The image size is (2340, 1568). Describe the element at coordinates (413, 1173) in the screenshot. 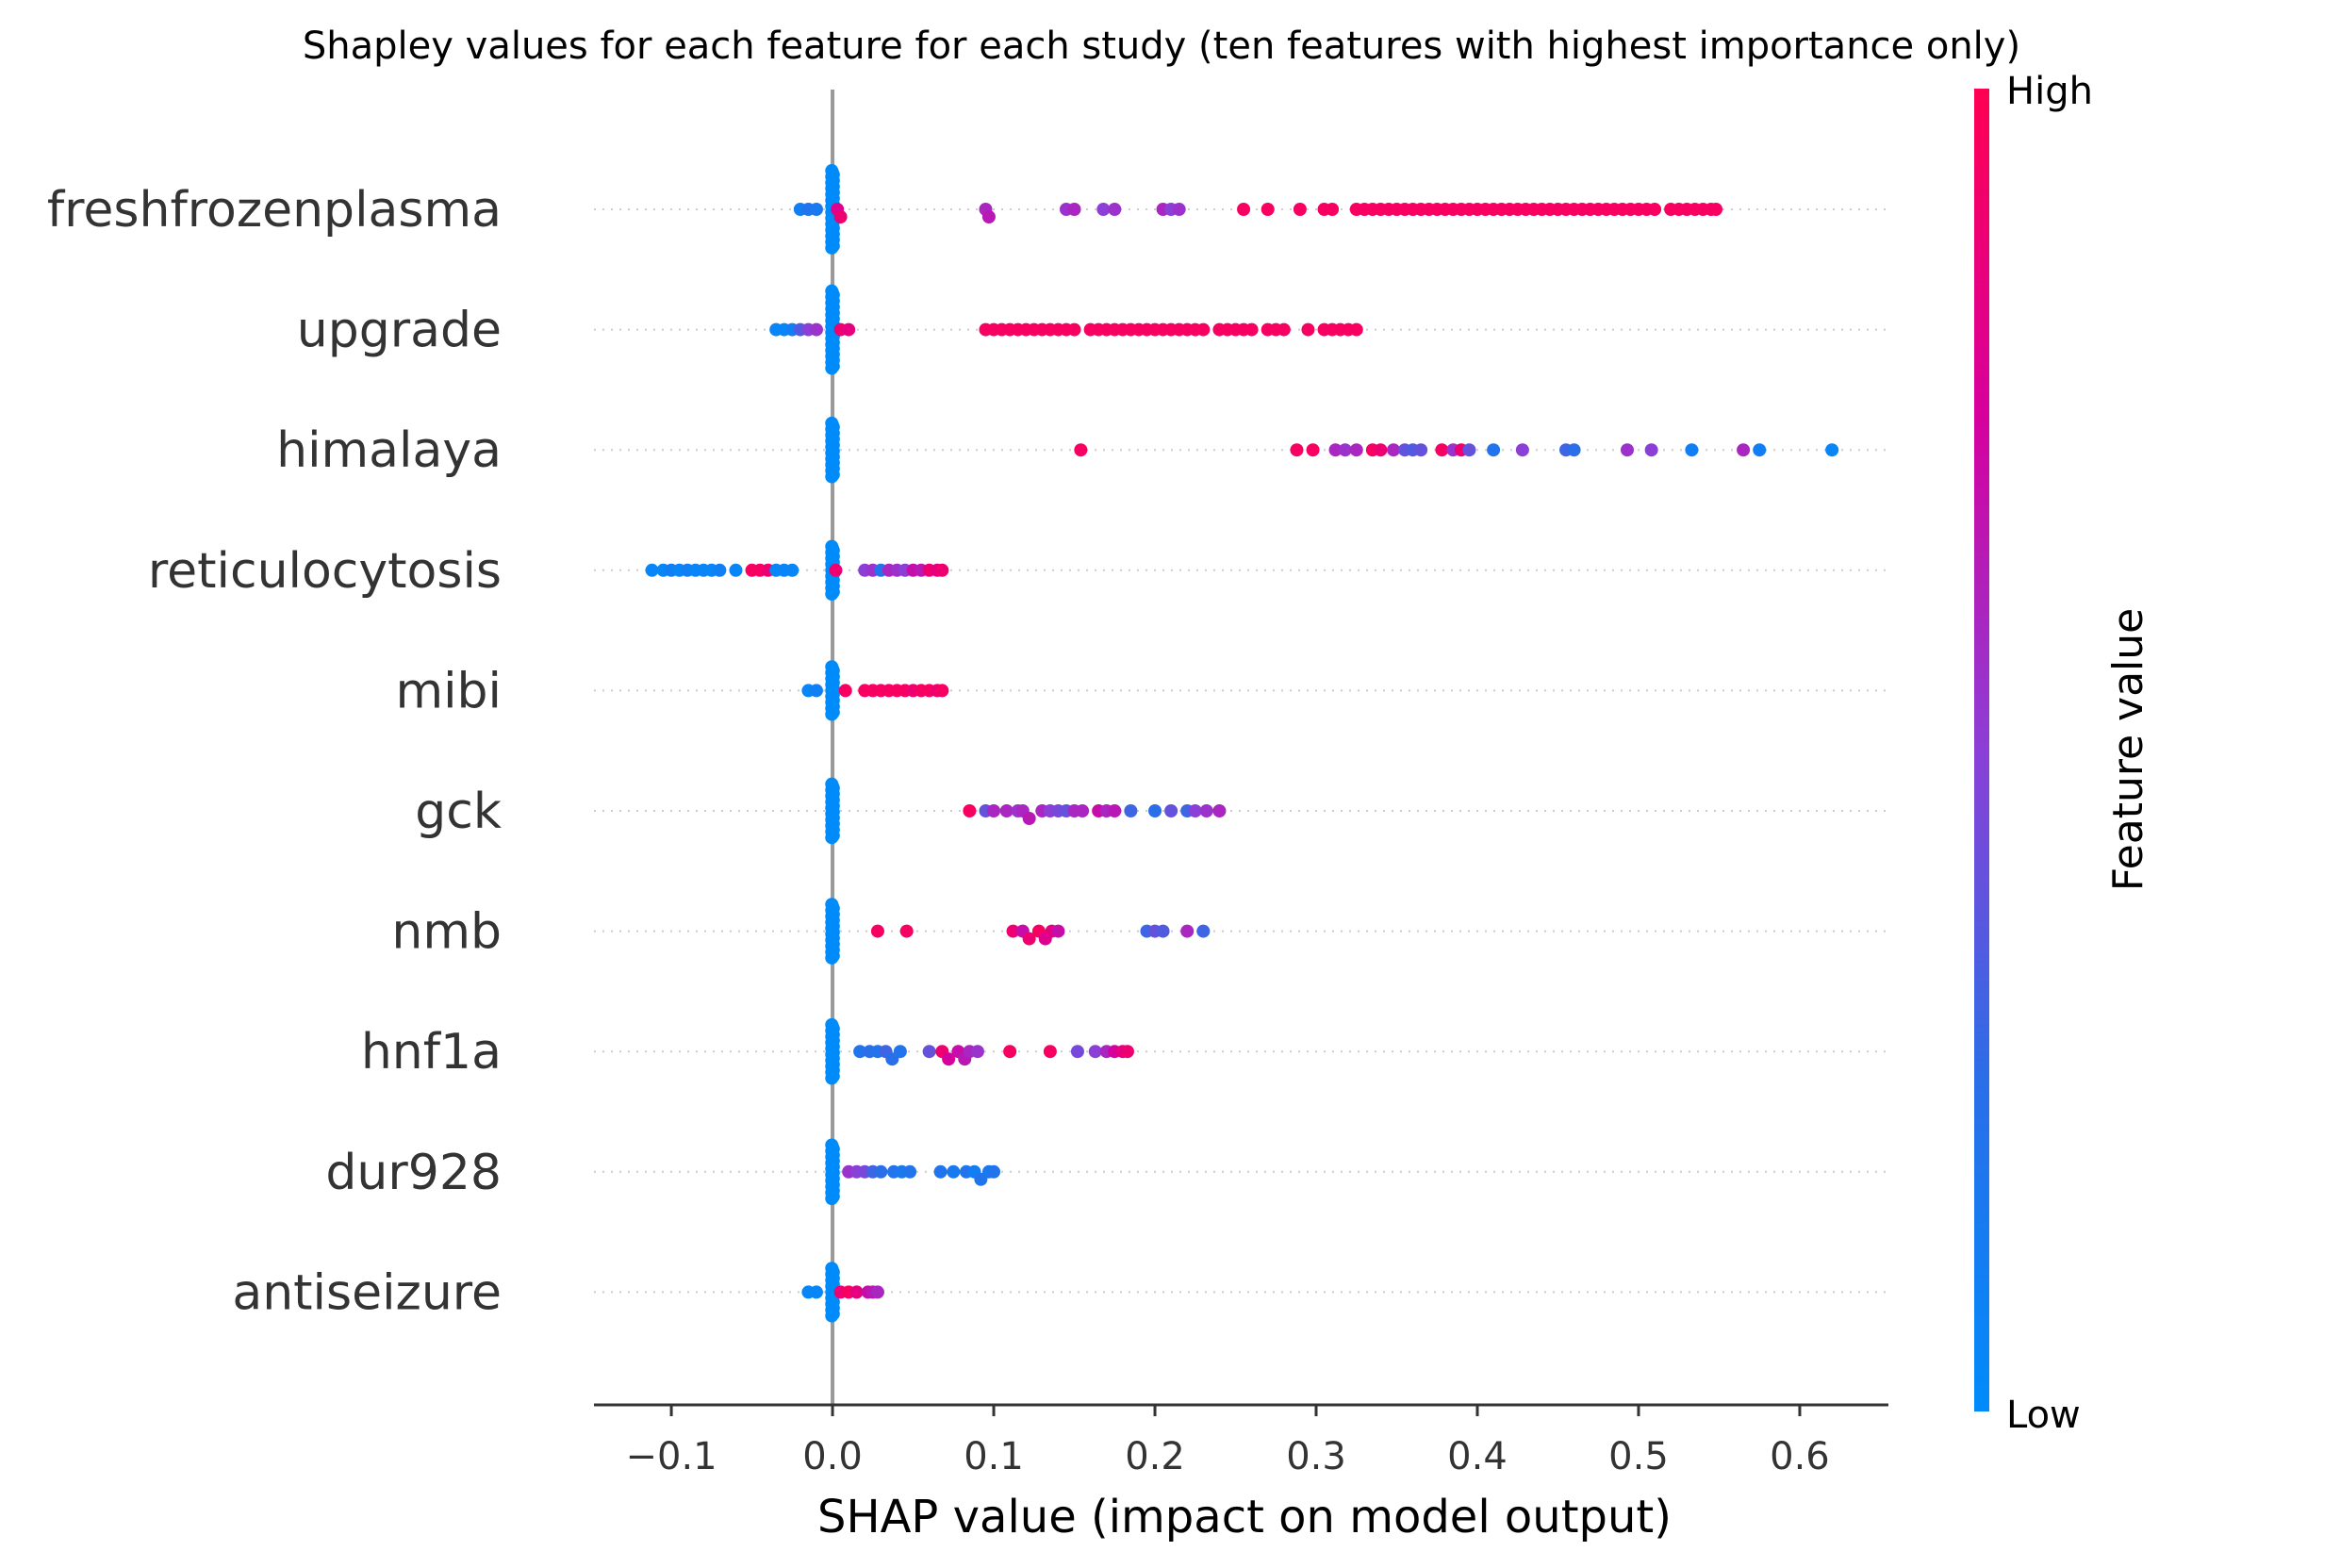

I see `feature-label: dur928` at that location.